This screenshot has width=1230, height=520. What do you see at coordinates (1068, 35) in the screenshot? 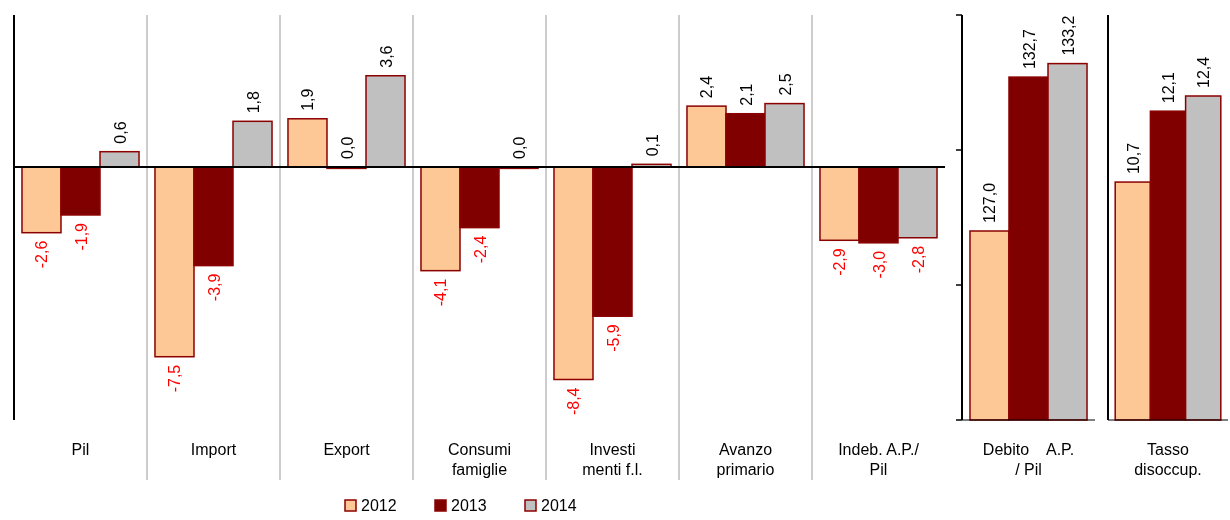
I see `data-label: 133,2` at bounding box center [1068, 35].